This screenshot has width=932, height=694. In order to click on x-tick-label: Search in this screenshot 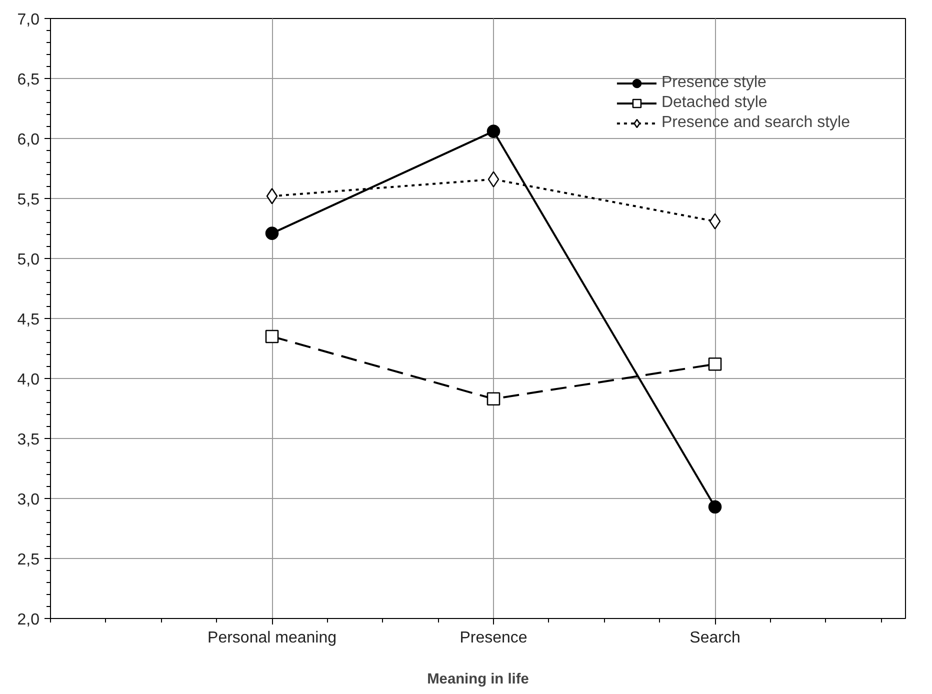, I will do `click(715, 638)`.